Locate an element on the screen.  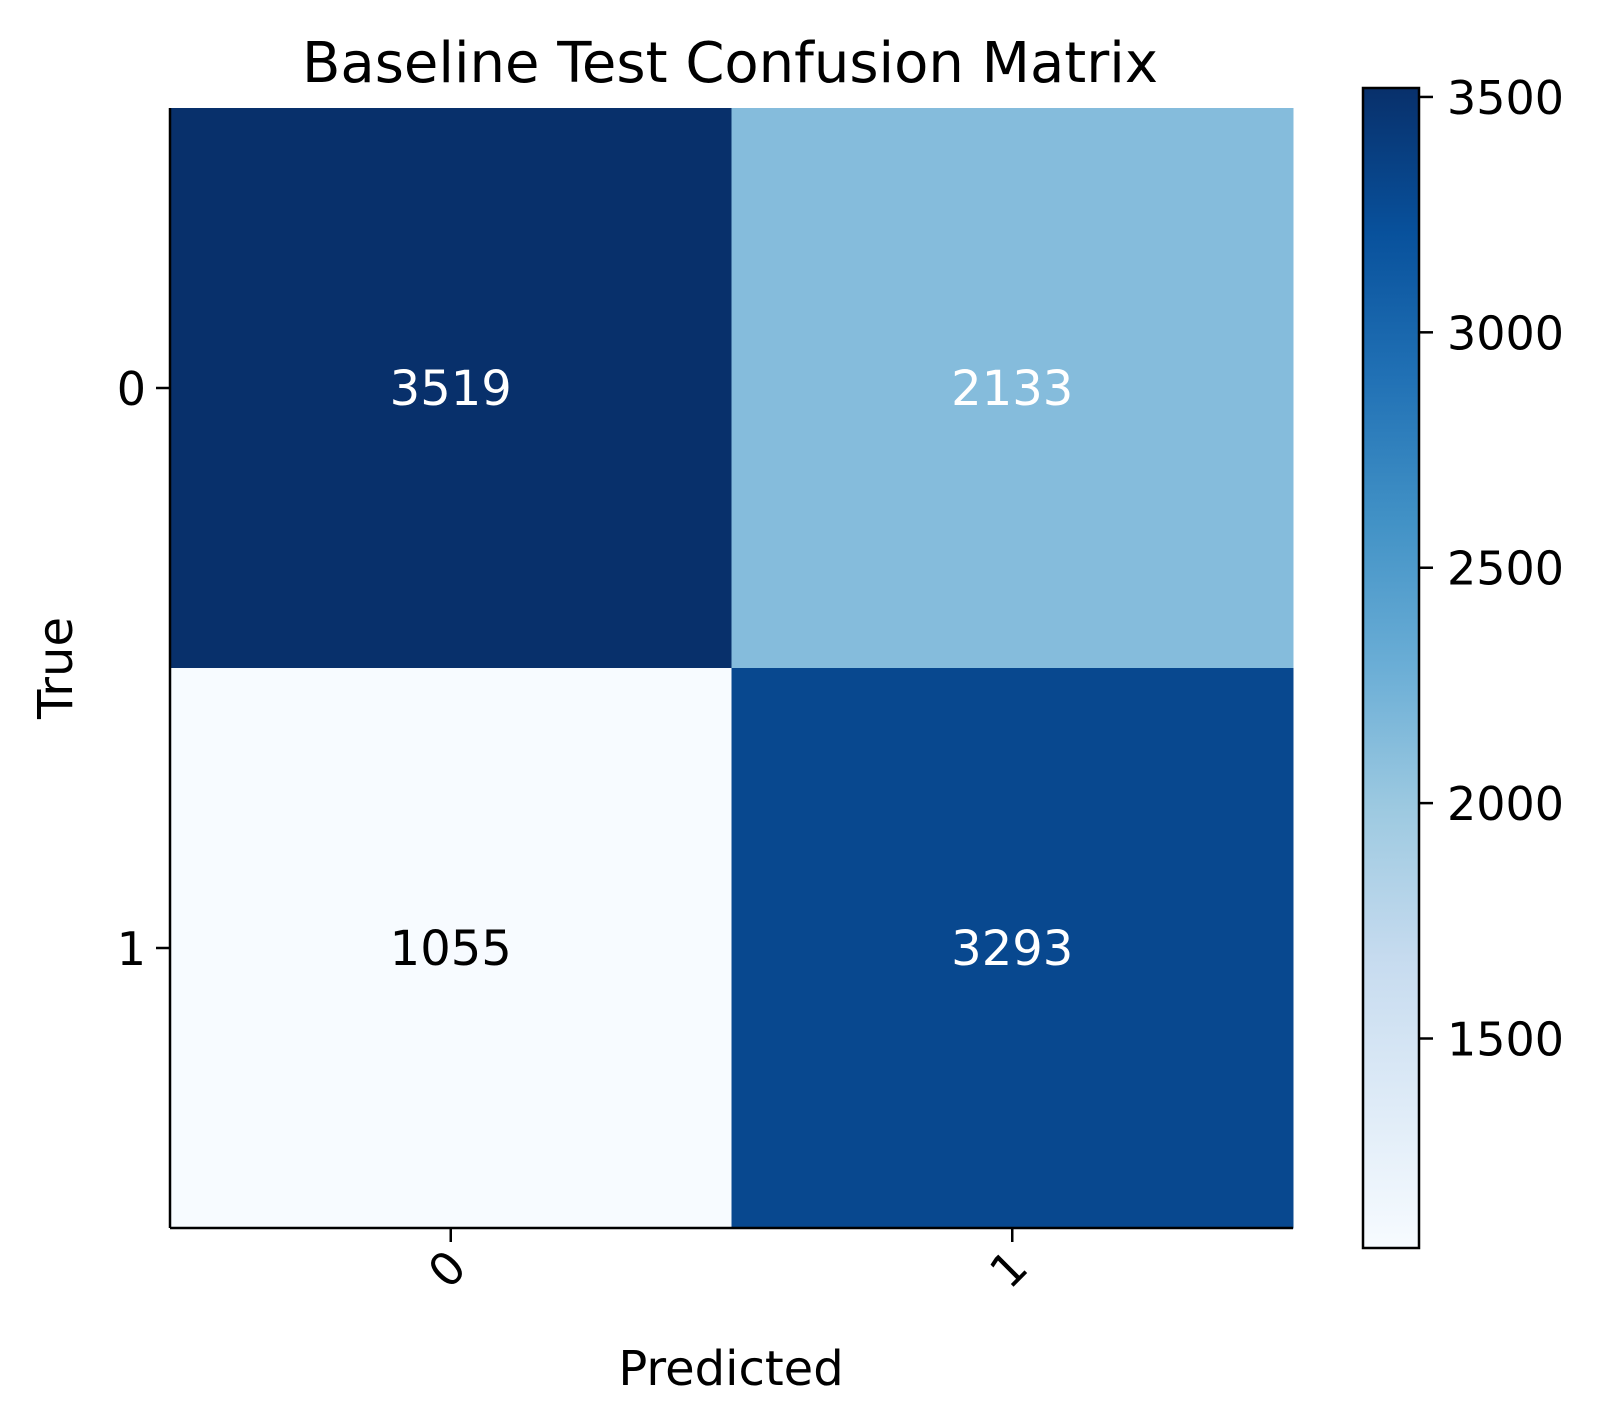
y-axis-label: True is located at coordinates (56, 668).